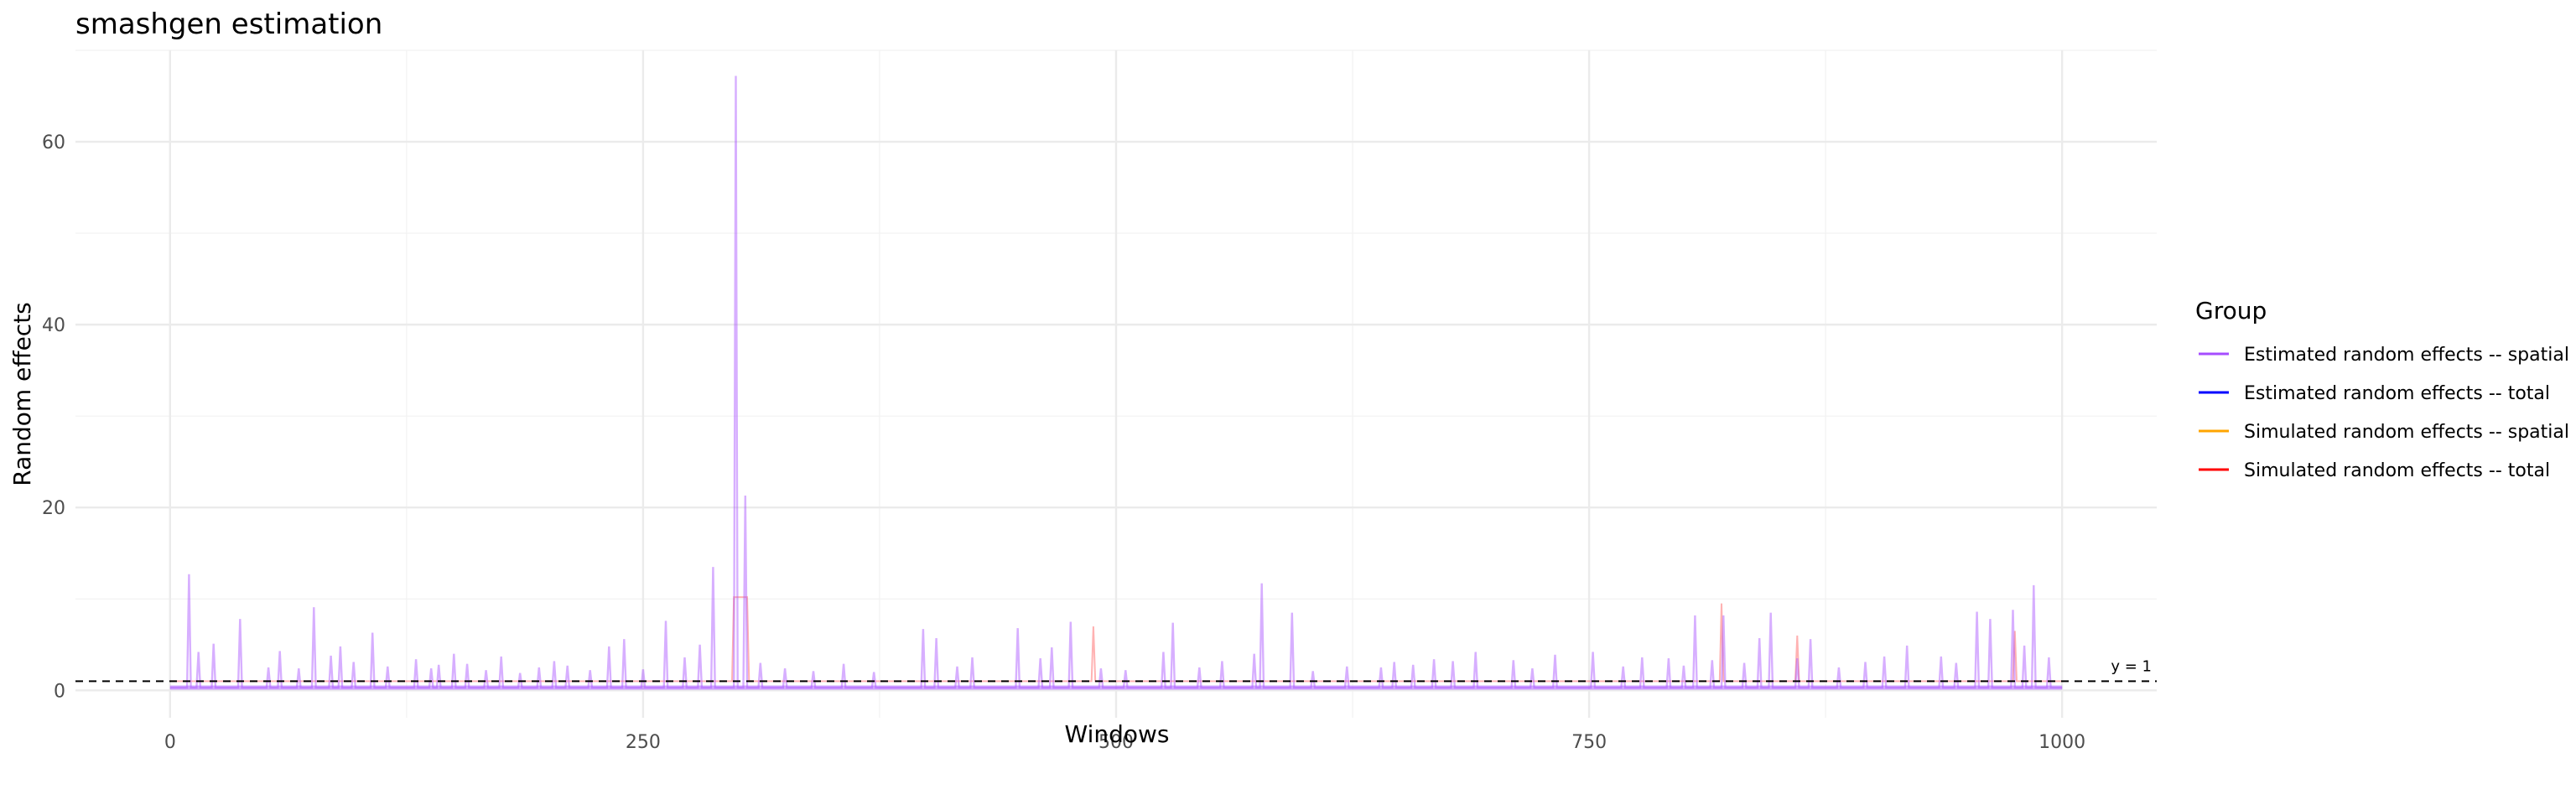  Describe the element at coordinates (1116, 639) in the screenshot. I see `series-line-simulated-total` at that location.